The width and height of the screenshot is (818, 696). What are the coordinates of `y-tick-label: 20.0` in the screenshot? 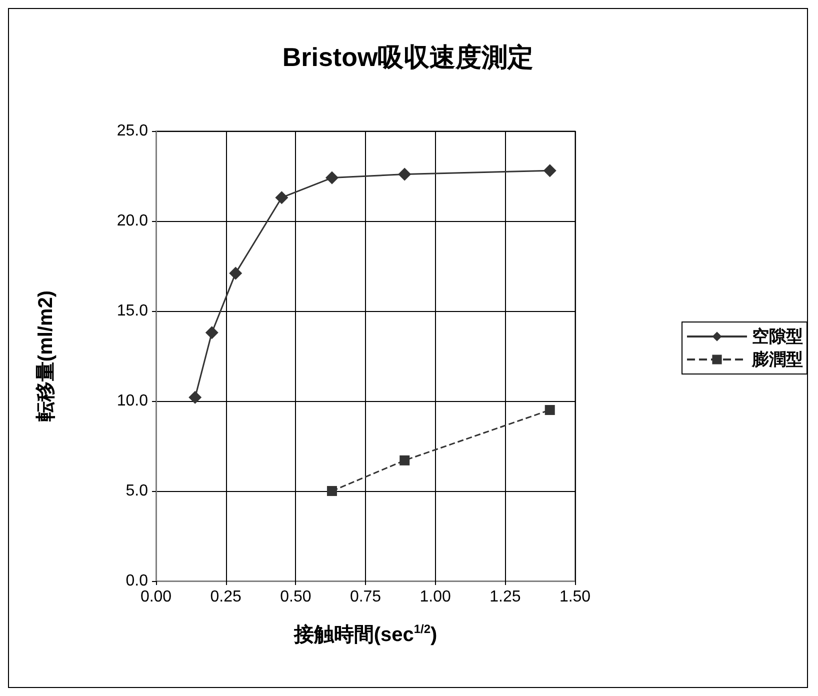 It's located at (132, 221).